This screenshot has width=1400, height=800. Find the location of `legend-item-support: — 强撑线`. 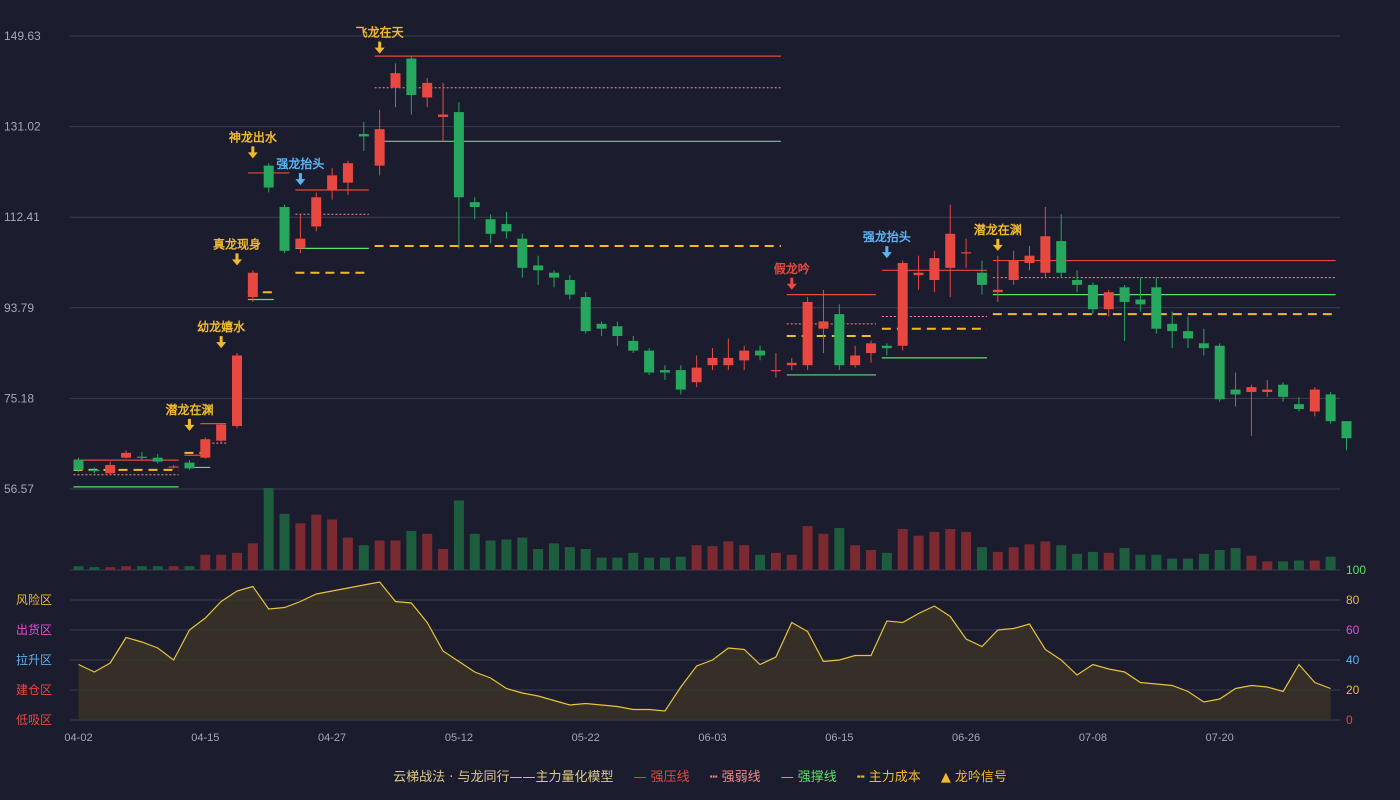

legend-item-support: — 强撑线 is located at coordinates (808, 777).